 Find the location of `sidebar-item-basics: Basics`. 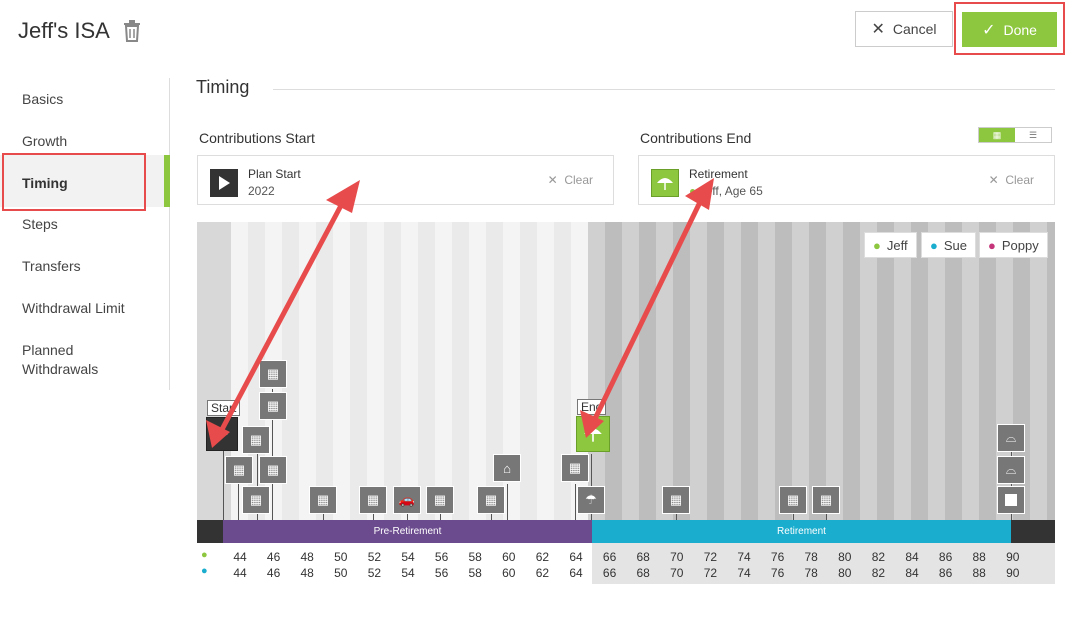

sidebar-item-basics: Basics is located at coordinates (43, 99).